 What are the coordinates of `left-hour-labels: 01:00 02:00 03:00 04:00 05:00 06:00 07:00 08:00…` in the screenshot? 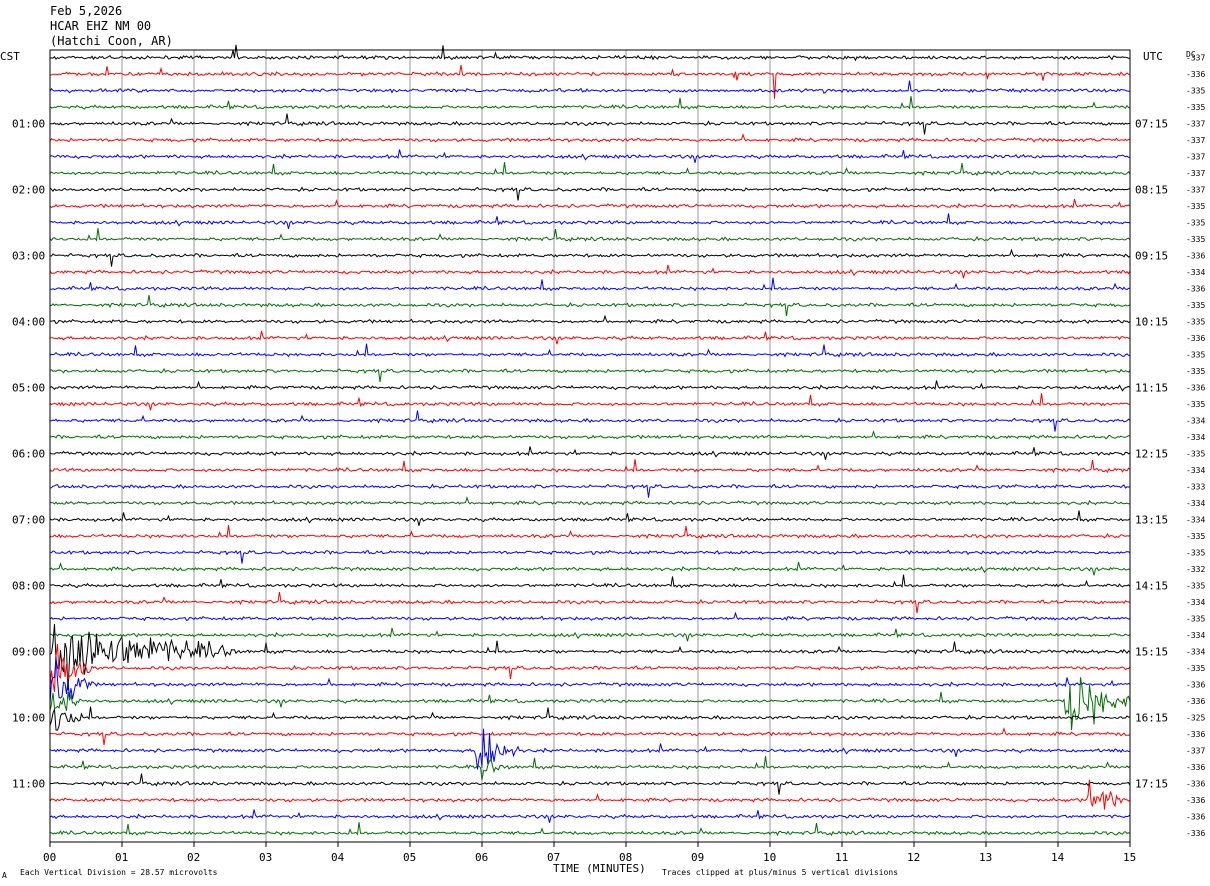 It's located at (28, 454).